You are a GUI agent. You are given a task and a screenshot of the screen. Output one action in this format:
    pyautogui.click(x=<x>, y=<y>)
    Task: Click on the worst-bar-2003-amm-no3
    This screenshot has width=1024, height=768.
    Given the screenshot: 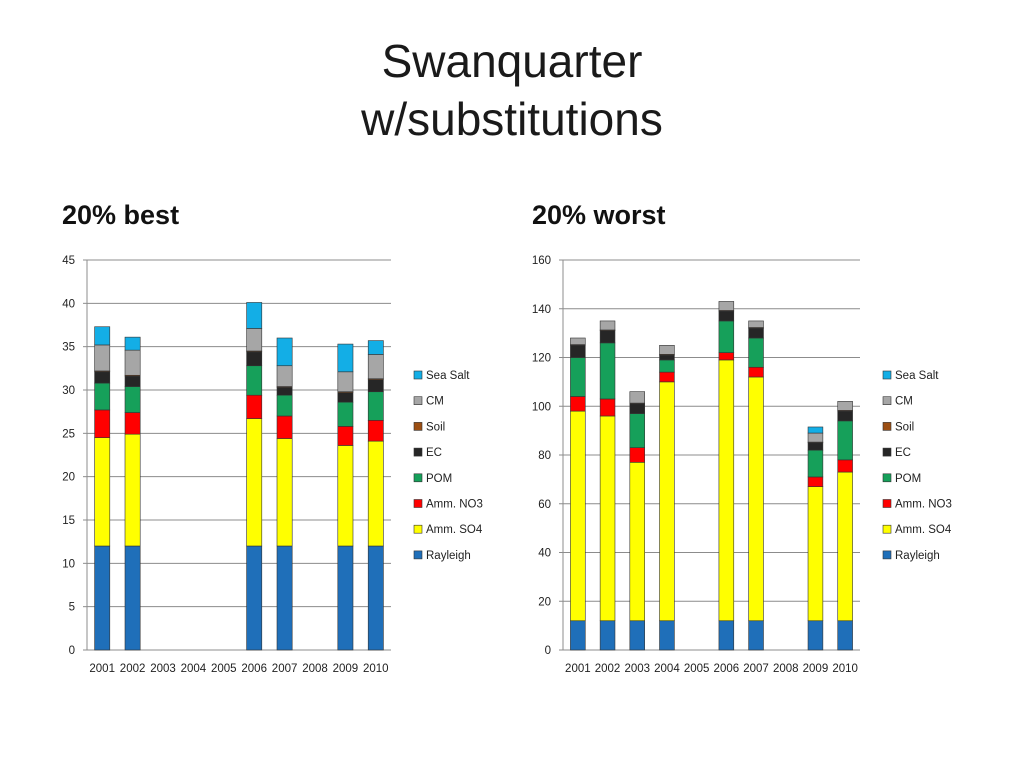 What is the action you would take?
    pyautogui.click(x=637, y=455)
    